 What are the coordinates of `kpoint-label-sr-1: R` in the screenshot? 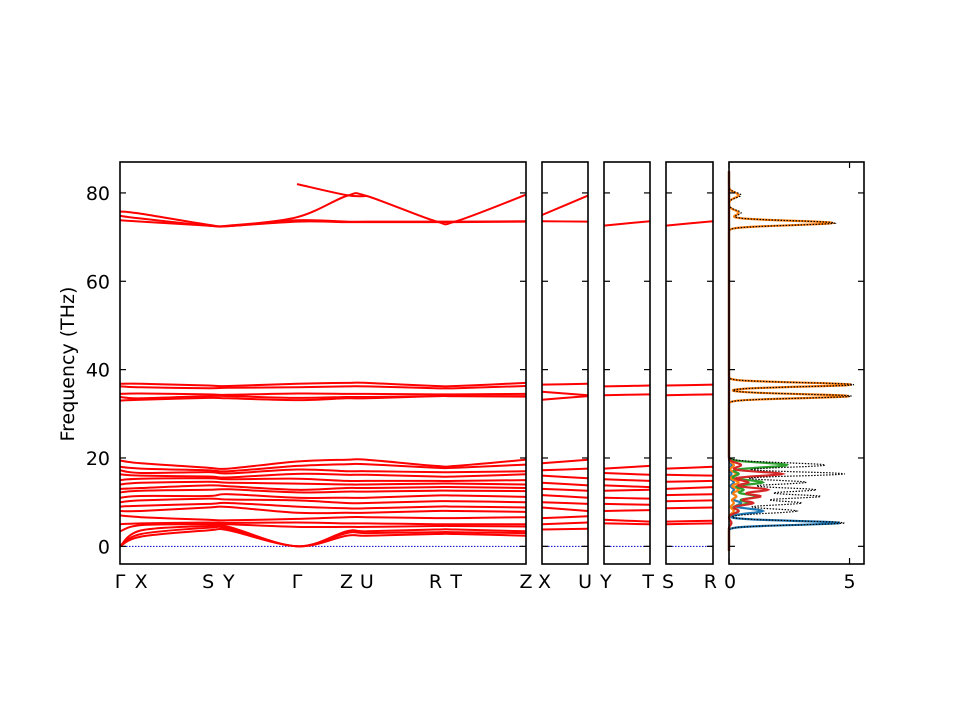 It's located at (710, 582).